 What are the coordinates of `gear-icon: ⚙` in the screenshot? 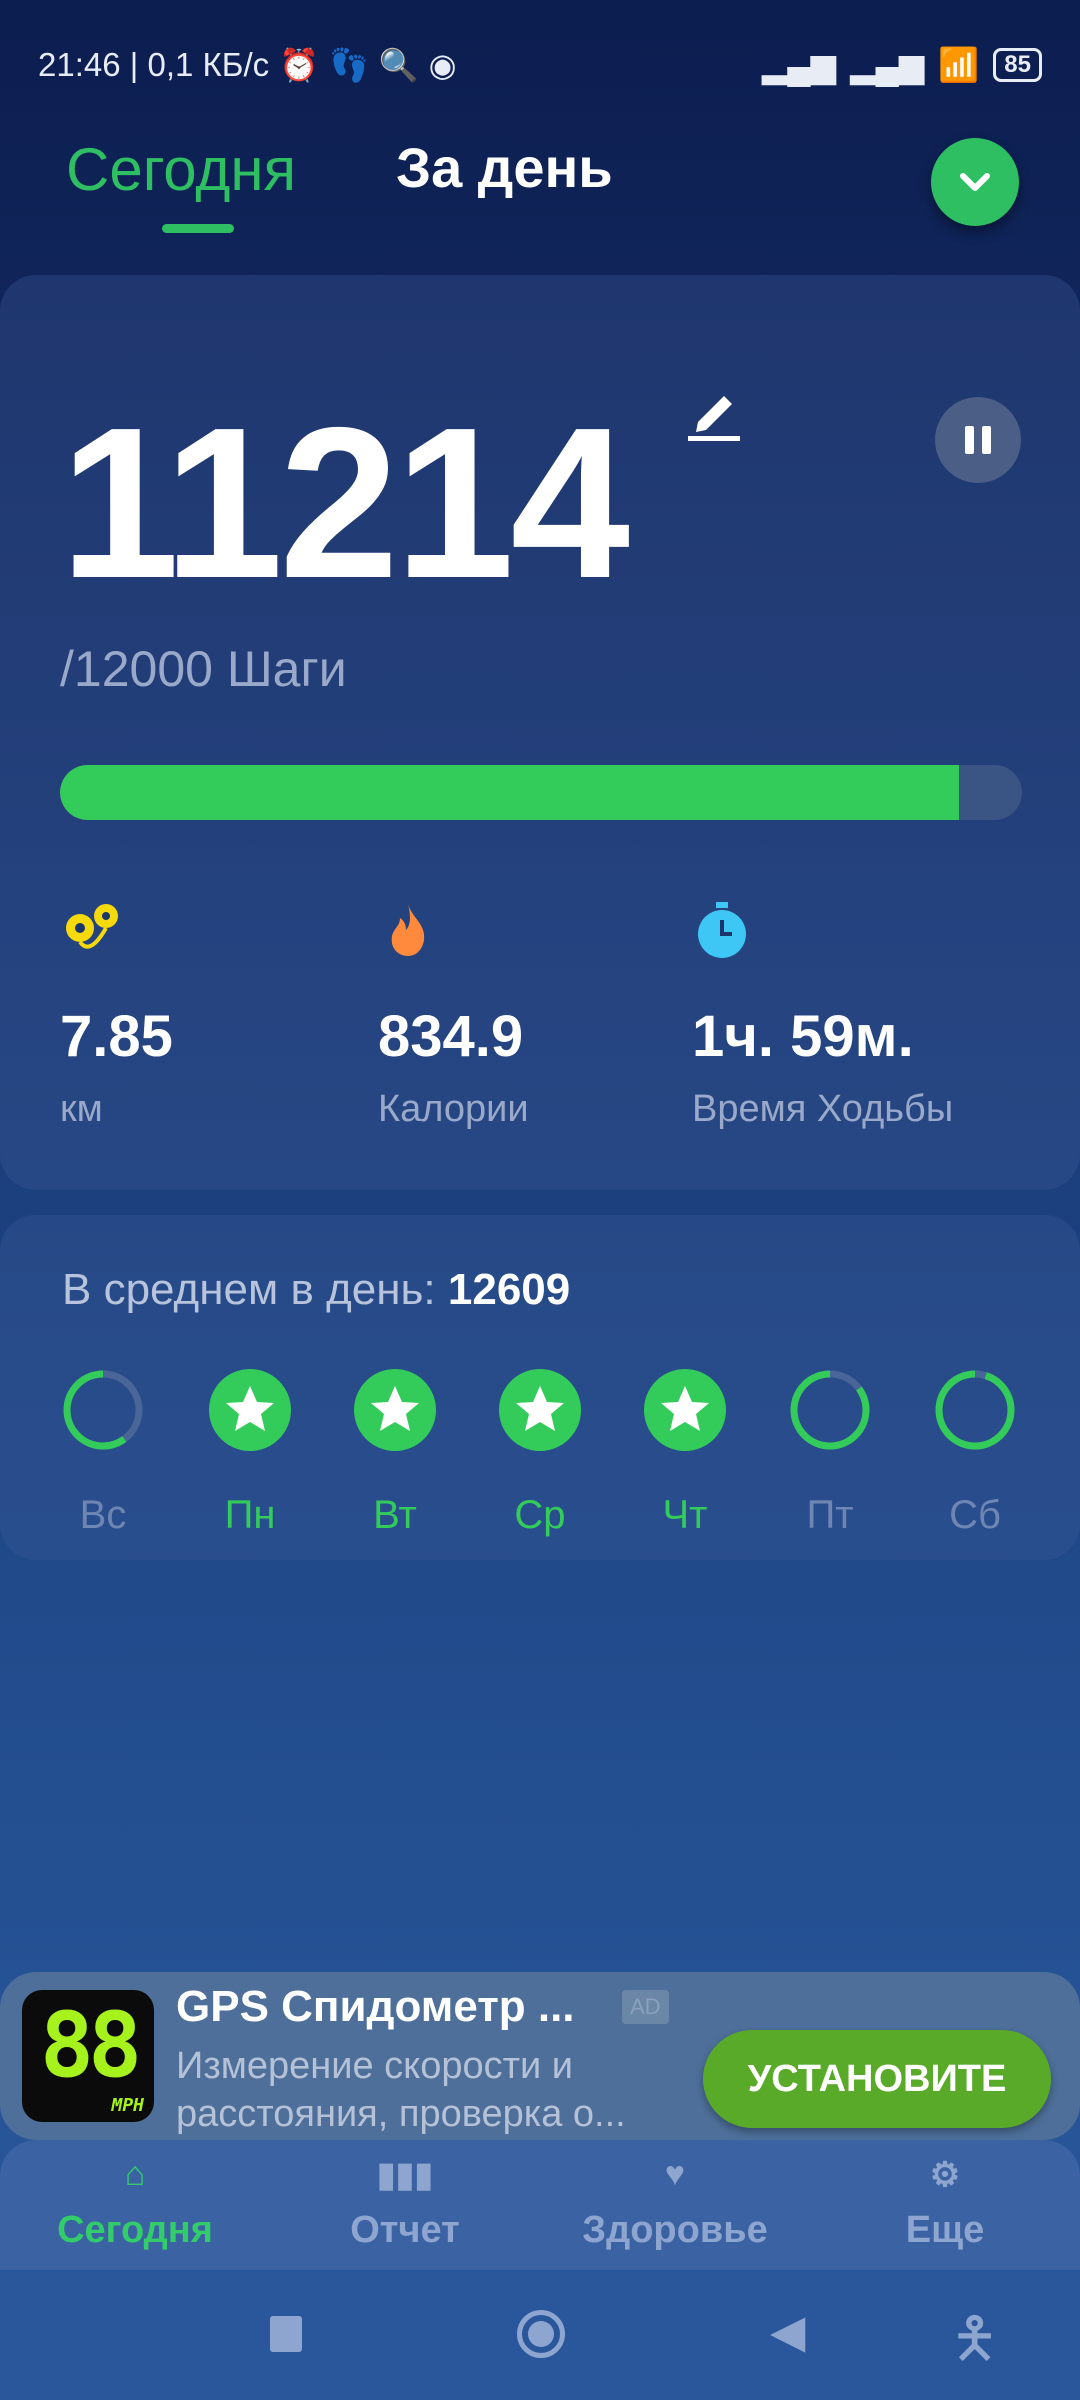 It's located at (945, 2175).